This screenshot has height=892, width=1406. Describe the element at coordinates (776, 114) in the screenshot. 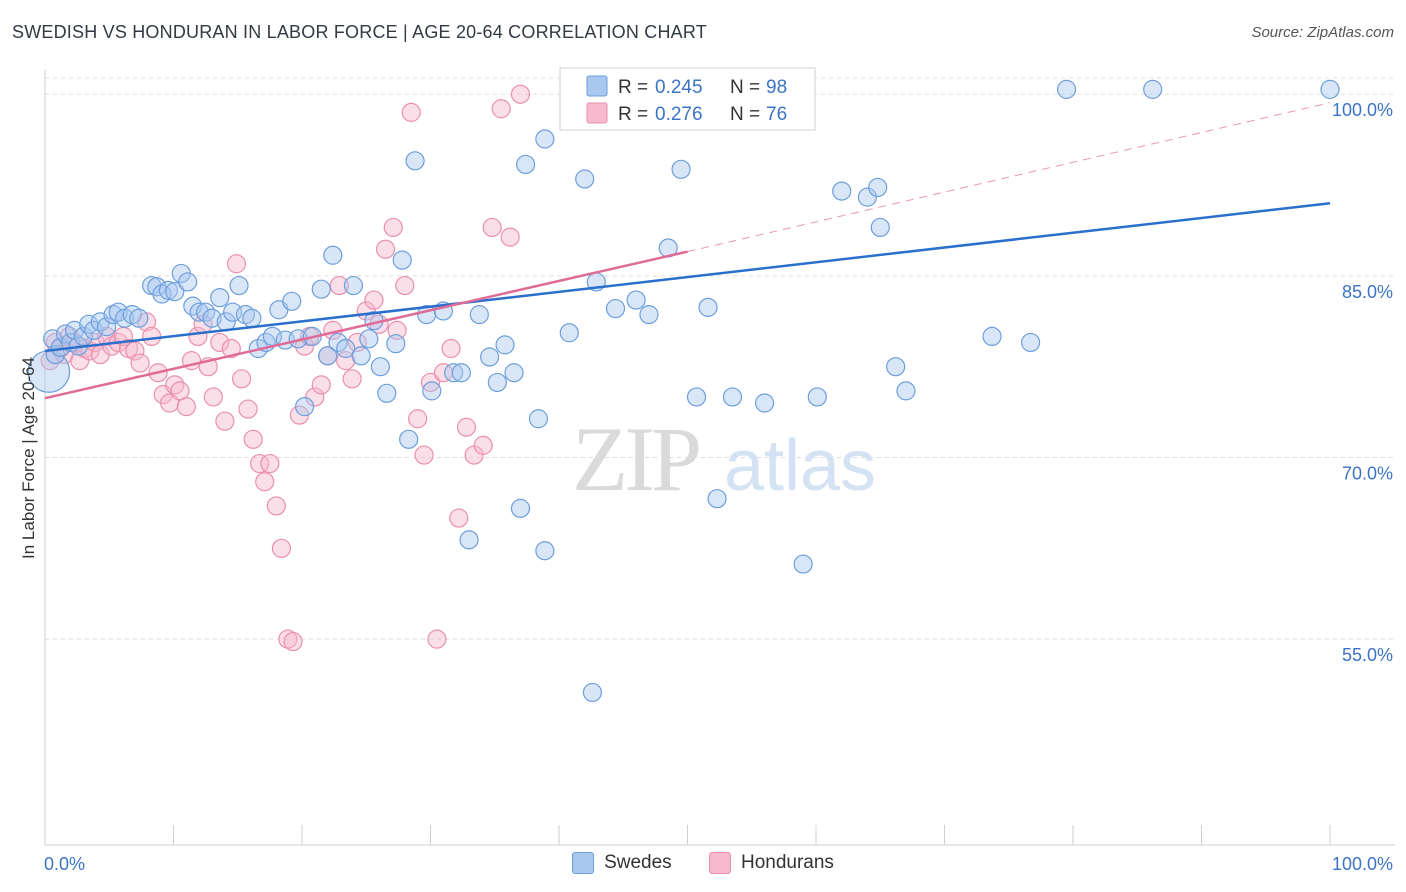

I see `hondurans-n-value: 76` at that location.